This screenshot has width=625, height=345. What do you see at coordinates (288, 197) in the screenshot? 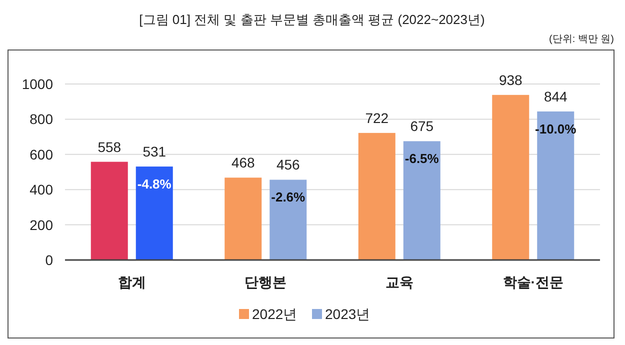
I see `annotation: -2.6%` at bounding box center [288, 197].